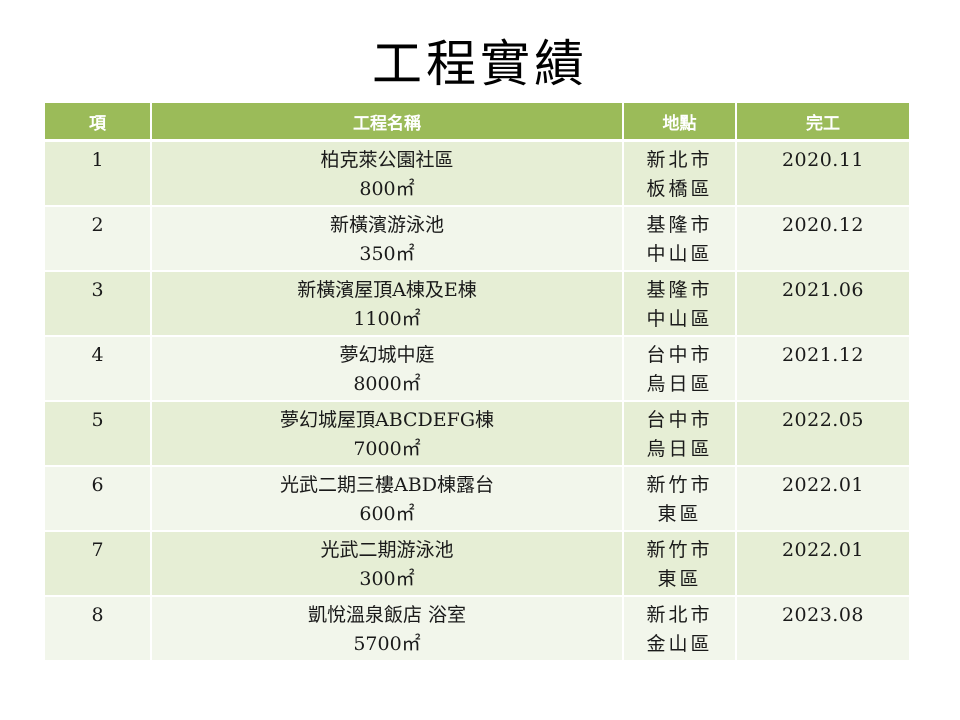 The height and width of the screenshot is (720, 960). I want to click on project-area: 8000㎡, so click(387, 384).